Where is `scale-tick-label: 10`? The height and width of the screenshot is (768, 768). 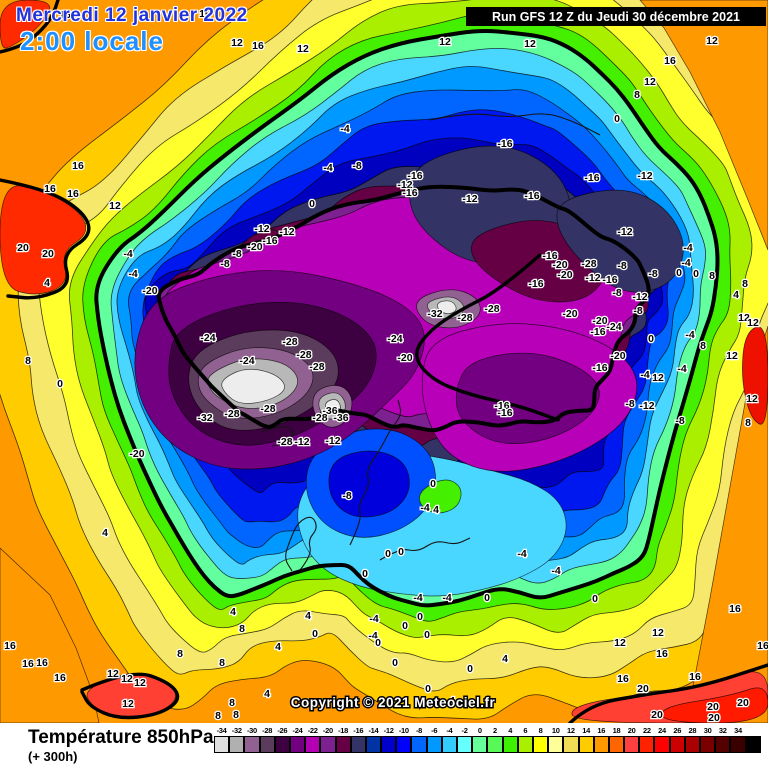 scale-tick-label: 10 is located at coordinates (555, 730).